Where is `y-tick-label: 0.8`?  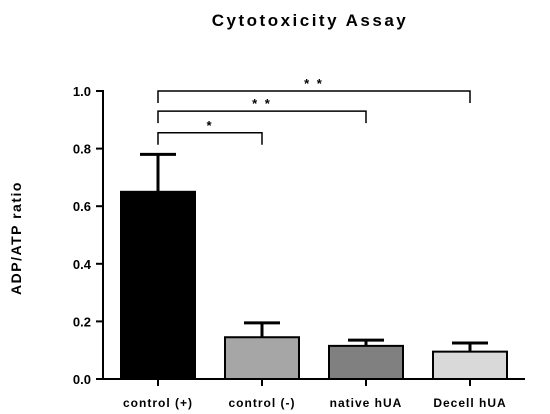
y-tick-label: 0.8 is located at coordinates (82, 149).